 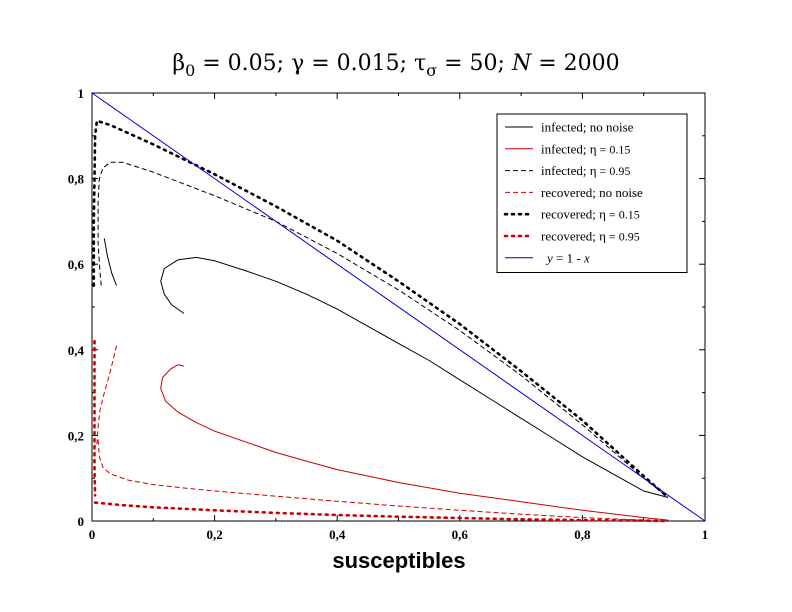 I want to click on y-tick-label: 1, so click(x=81, y=93).